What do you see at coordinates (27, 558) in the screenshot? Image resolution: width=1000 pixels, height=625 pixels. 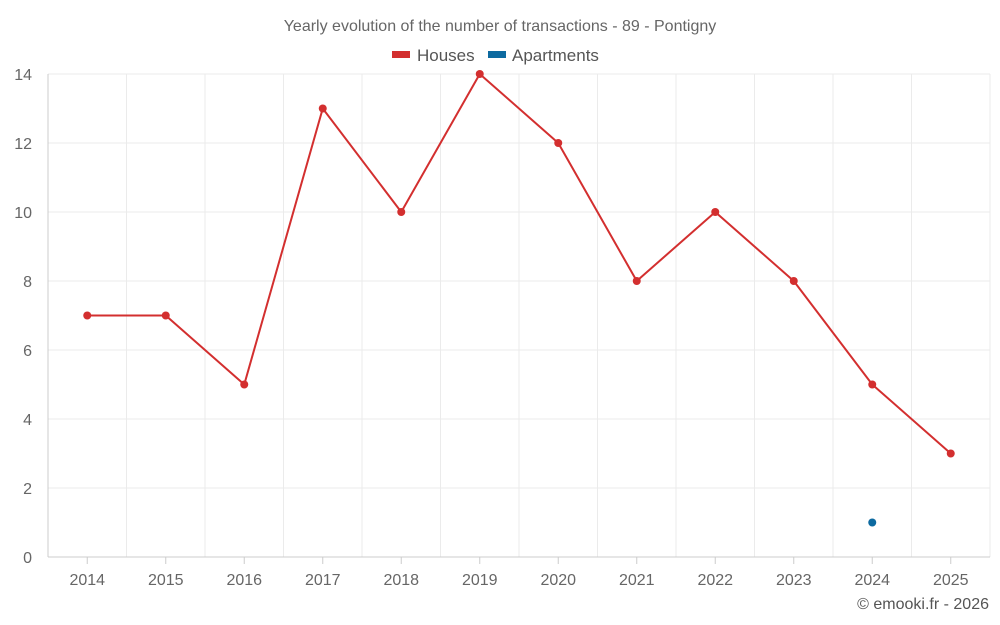 I see `y-tick-label: 0` at bounding box center [27, 558].